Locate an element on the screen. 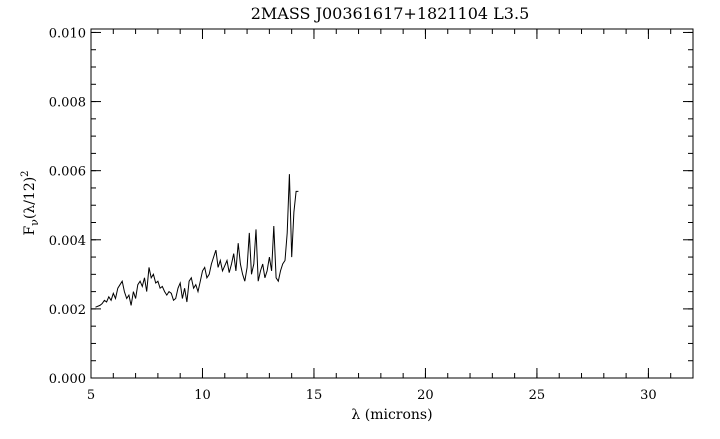 The width and height of the screenshot is (720, 439). y-tick-label: 0.008 is located at coordinates (67, 103).